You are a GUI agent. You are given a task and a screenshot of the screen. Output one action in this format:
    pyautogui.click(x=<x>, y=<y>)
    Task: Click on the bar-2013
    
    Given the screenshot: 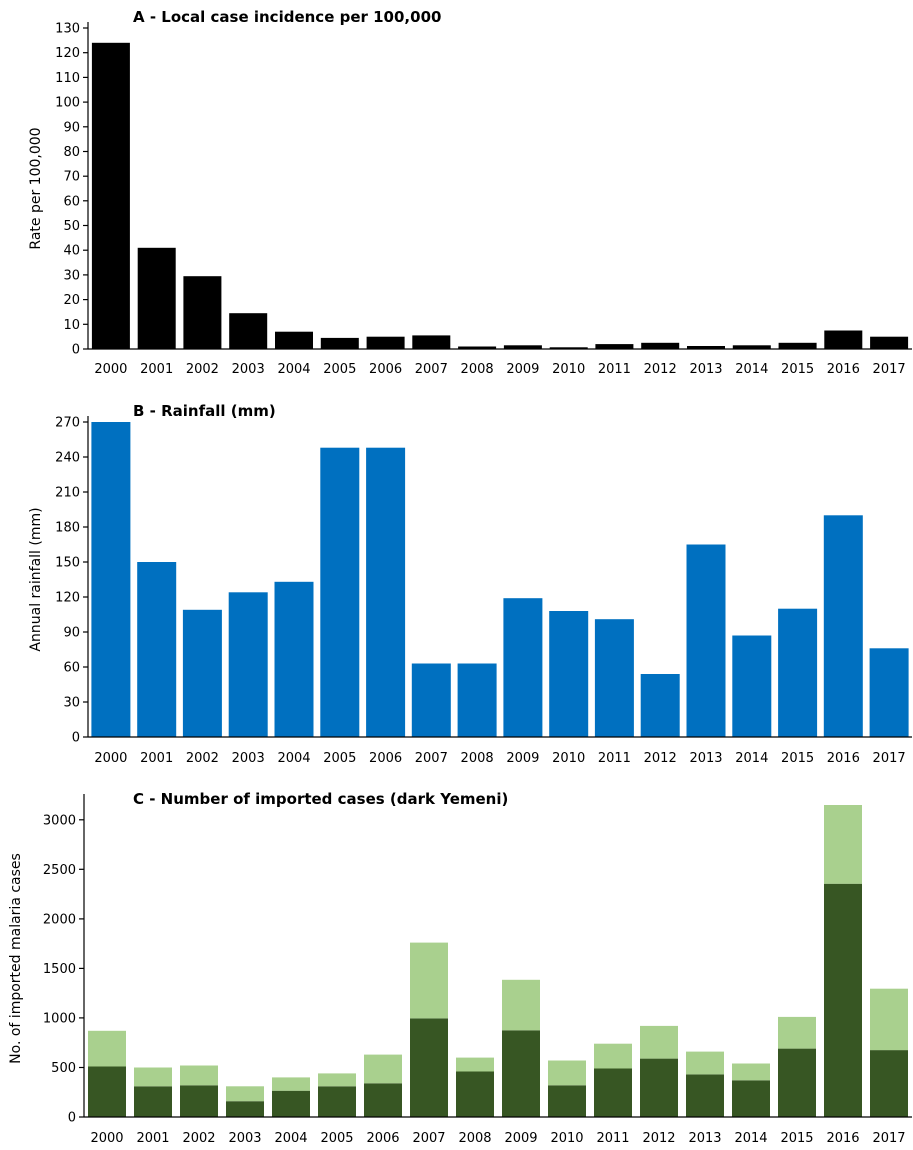 What is the action you would take?
    pyautogui.click(x=706, y=347)
    